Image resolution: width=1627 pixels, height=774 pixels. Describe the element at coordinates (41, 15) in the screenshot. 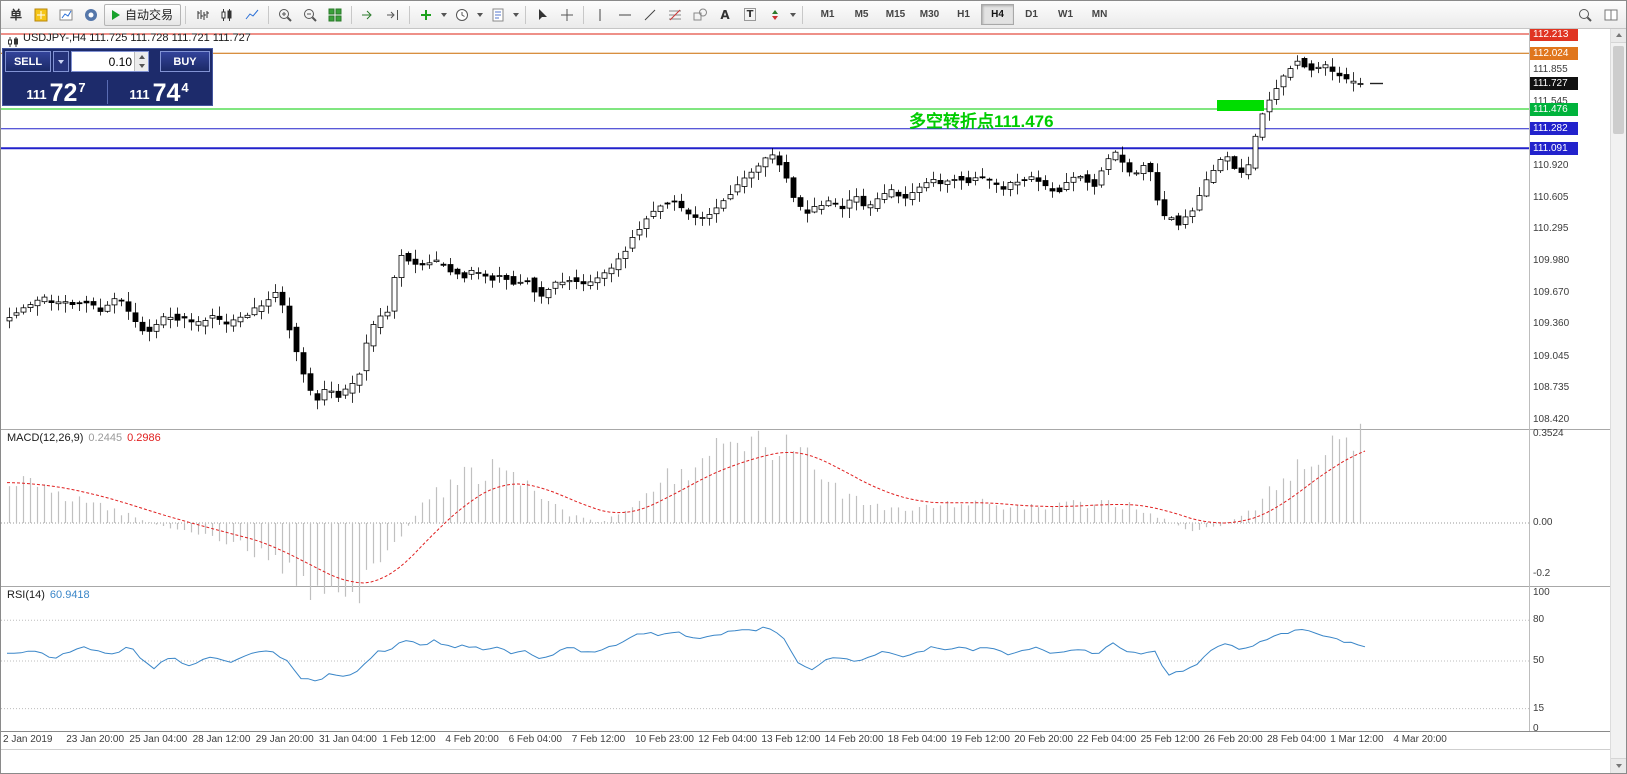

I see `new-order-icon` at that location.